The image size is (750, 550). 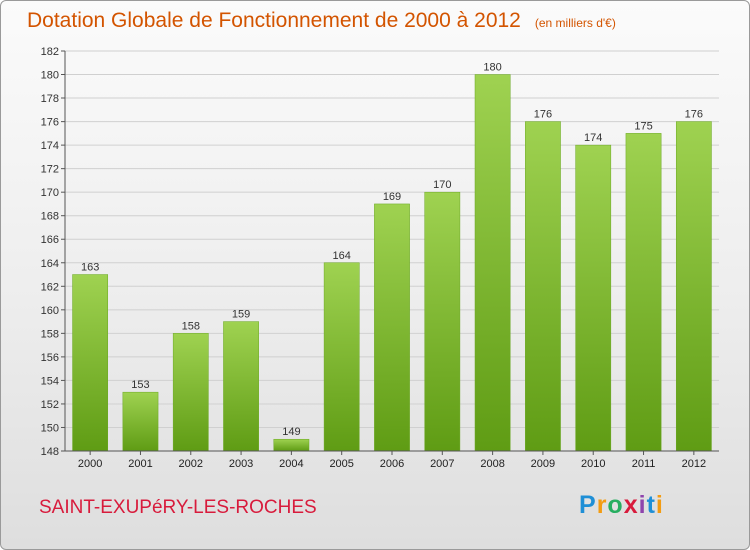 What do you see at coordinates (442, 464) in the screenshot?
I see `x-tick-label: 2007` at bounding box center [442, 464].